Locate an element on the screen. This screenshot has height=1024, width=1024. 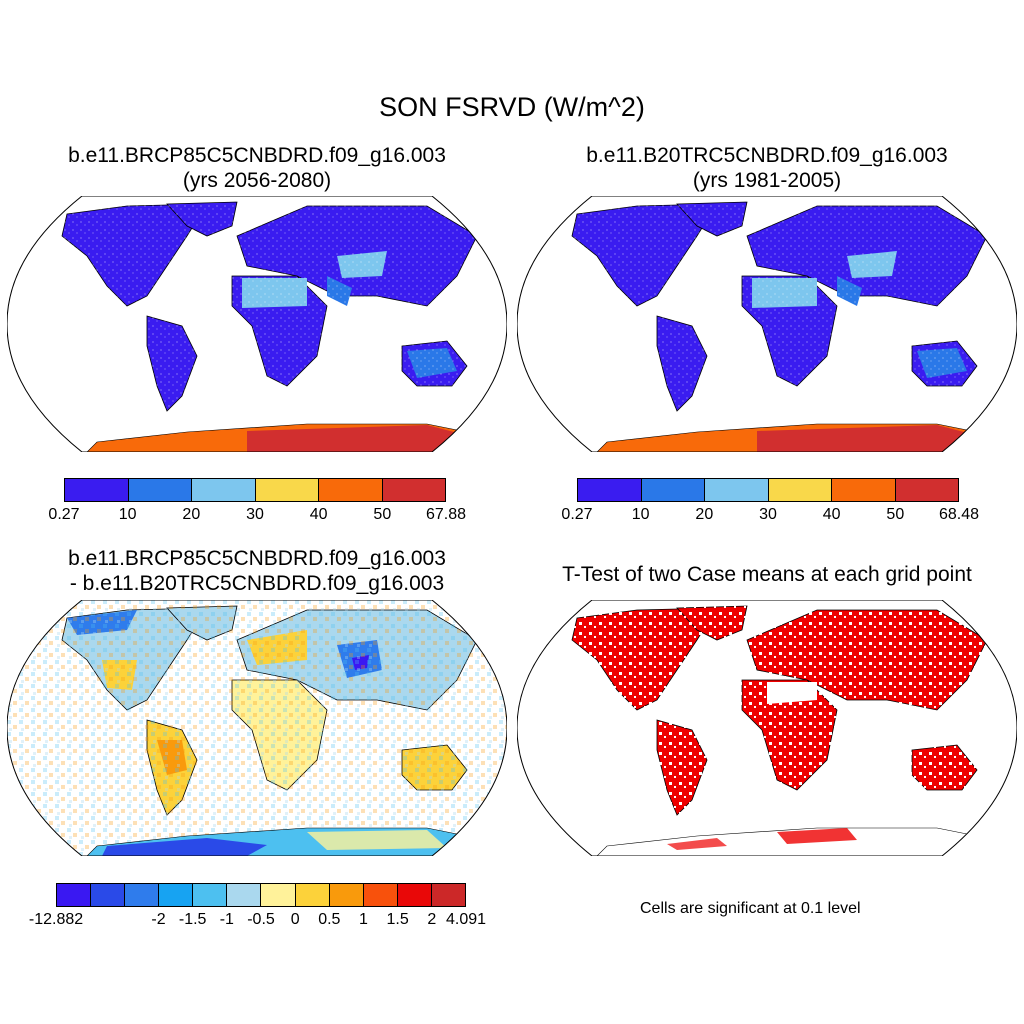
colorbar-3-tick-label: -0.5 is located at coordinates (261, 919).